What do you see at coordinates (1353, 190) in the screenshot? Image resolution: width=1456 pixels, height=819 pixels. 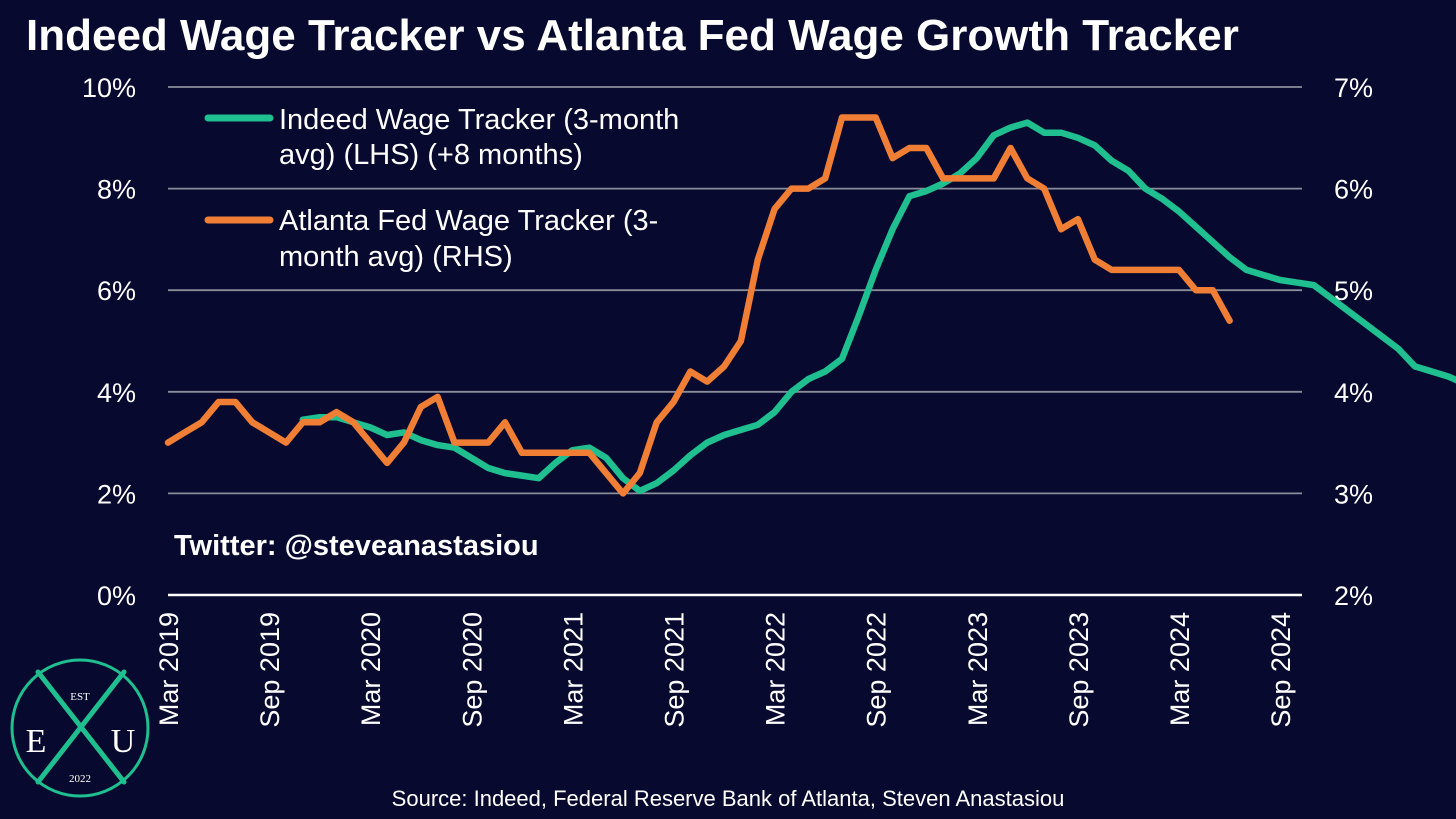 I see `y-right-tick-label: 6%` at bounding box center [1353, 190].